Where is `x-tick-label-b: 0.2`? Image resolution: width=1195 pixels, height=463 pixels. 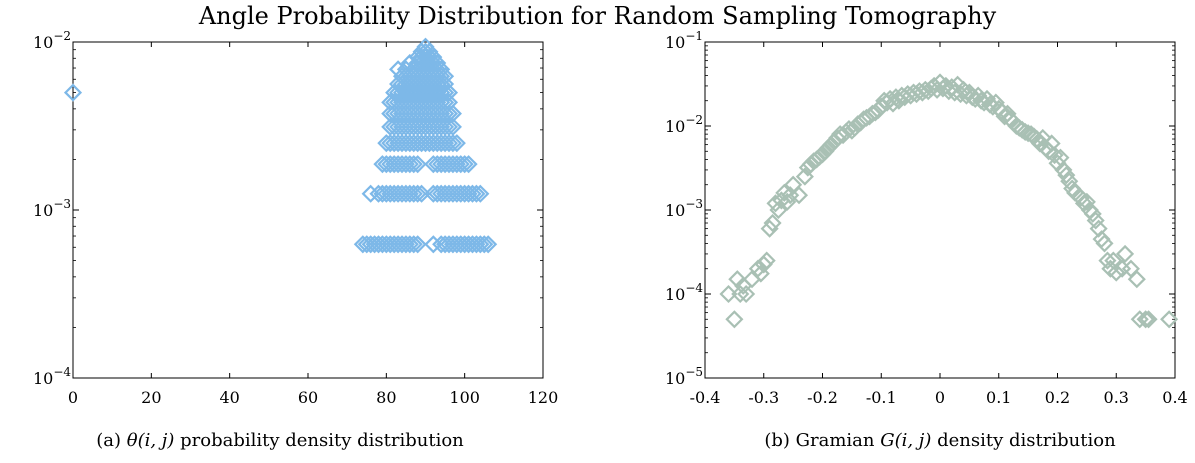
x-tick-label-b: 0.2 is located at coordinates (1057, 397).